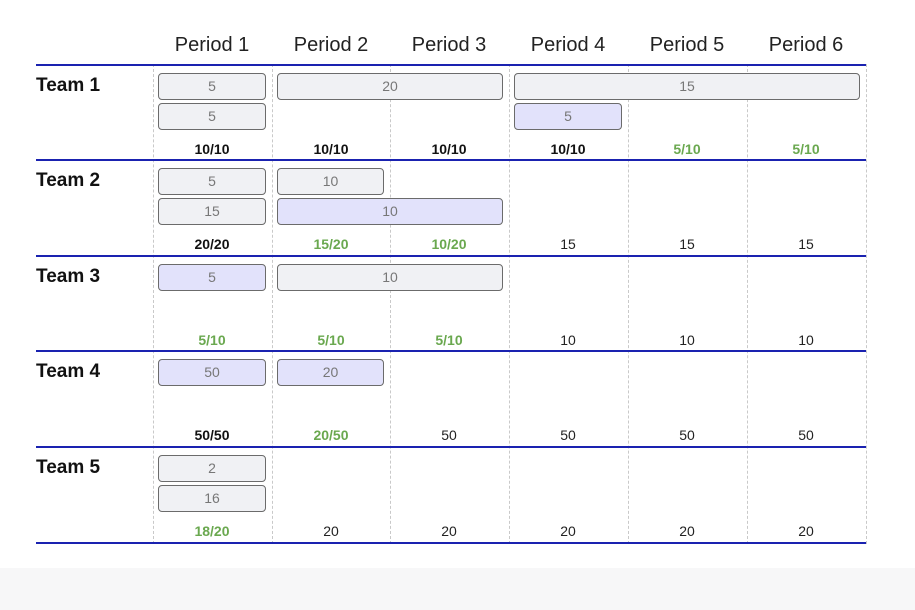 The image size is (915, 610). What do you see at coordinates (212, 45) in the screenshot?
I see `period-header-1: Period 1` at bounding box center [212, 45].